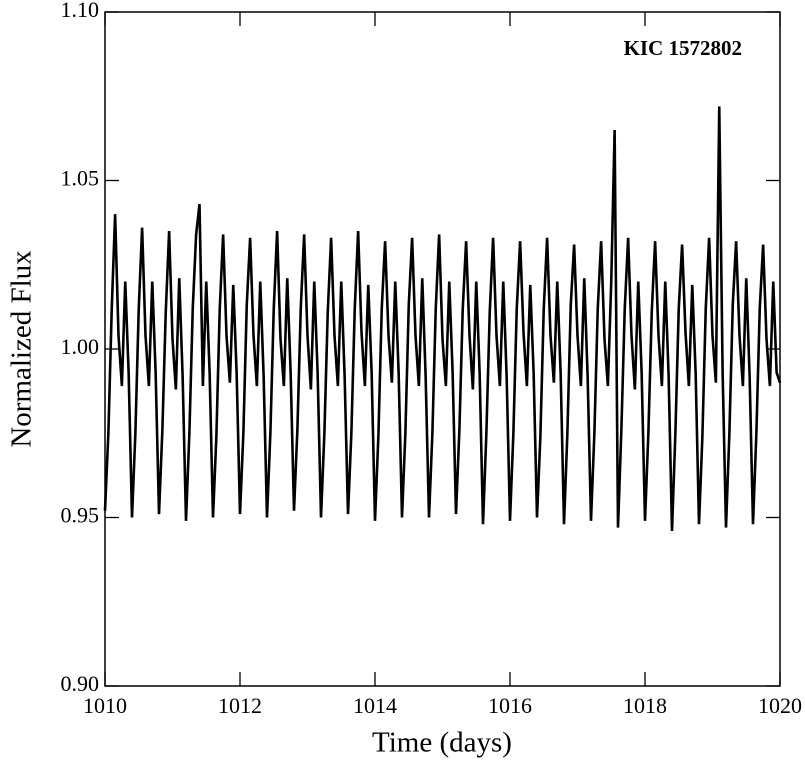 Image resolution: width=805 pixels, height=765 pixels. What do you see at coordinates (375, 705) in the screenshot?
I see `x-tick-label: 1014` at bounding box center [375, 705].